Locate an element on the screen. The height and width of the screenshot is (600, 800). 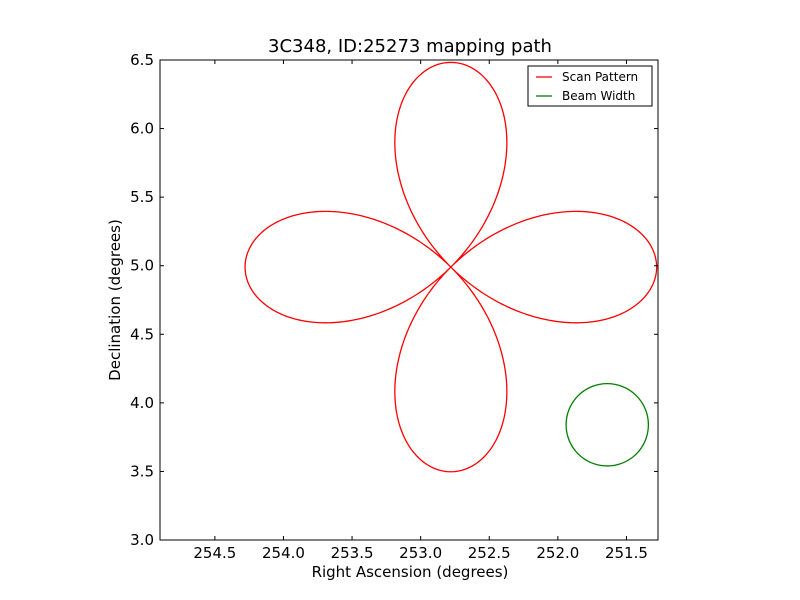
x-tick-label: 253.5 is located at coordinates (352, 553).